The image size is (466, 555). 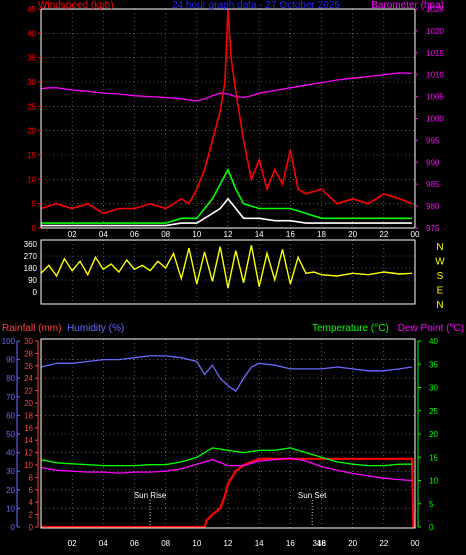 I want to click on wind-speed-tick-label: 45, so click(x=31, y=9).